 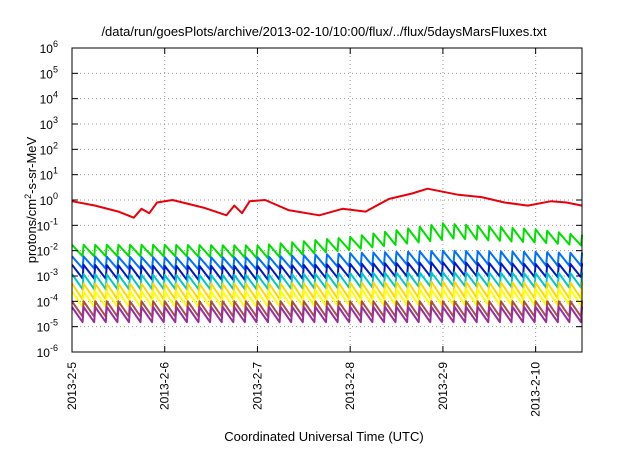 What do you see at coordinates (47, 351) in the screenshot?
I see `y-tick-label: 10⁻⁶` at bounding box center [47, 351].